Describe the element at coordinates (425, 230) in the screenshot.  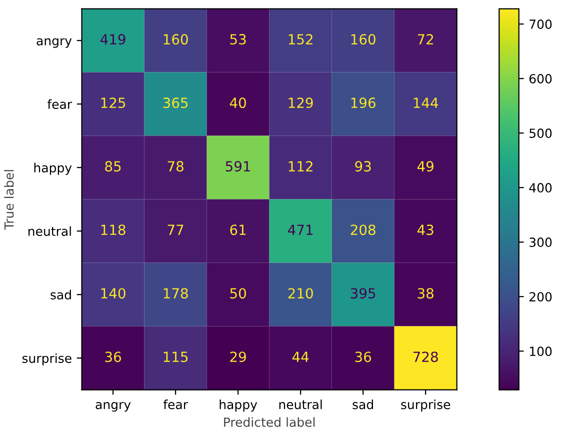
I see `data-label: 43` at that location.